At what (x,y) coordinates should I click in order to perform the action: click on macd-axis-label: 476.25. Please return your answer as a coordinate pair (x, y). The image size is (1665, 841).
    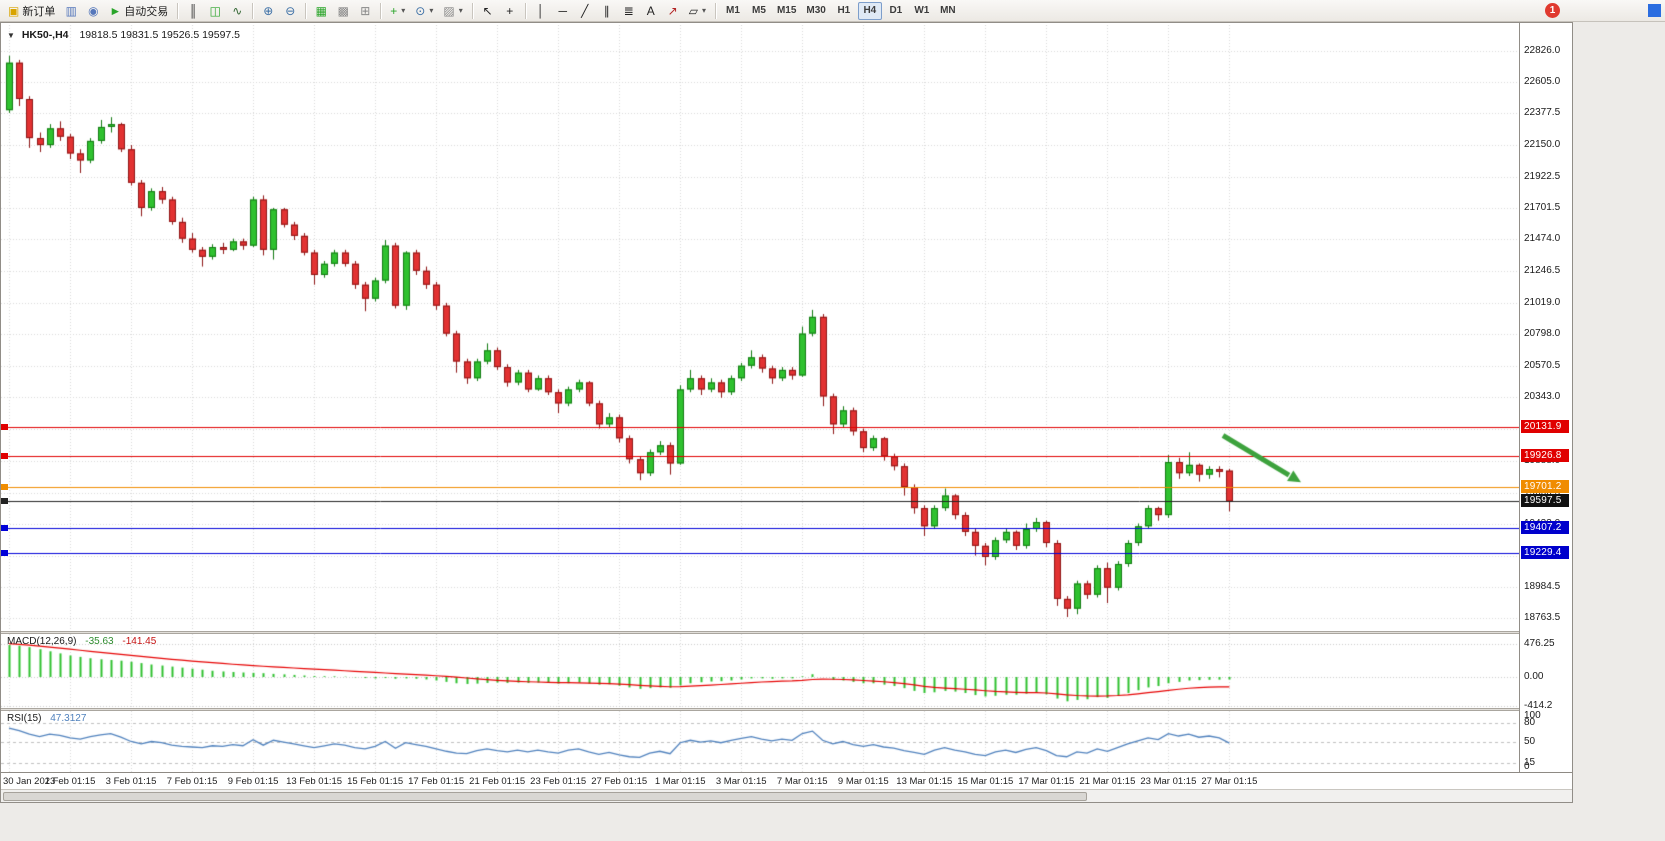
    Looking at the image, I should click on (1539, 643).